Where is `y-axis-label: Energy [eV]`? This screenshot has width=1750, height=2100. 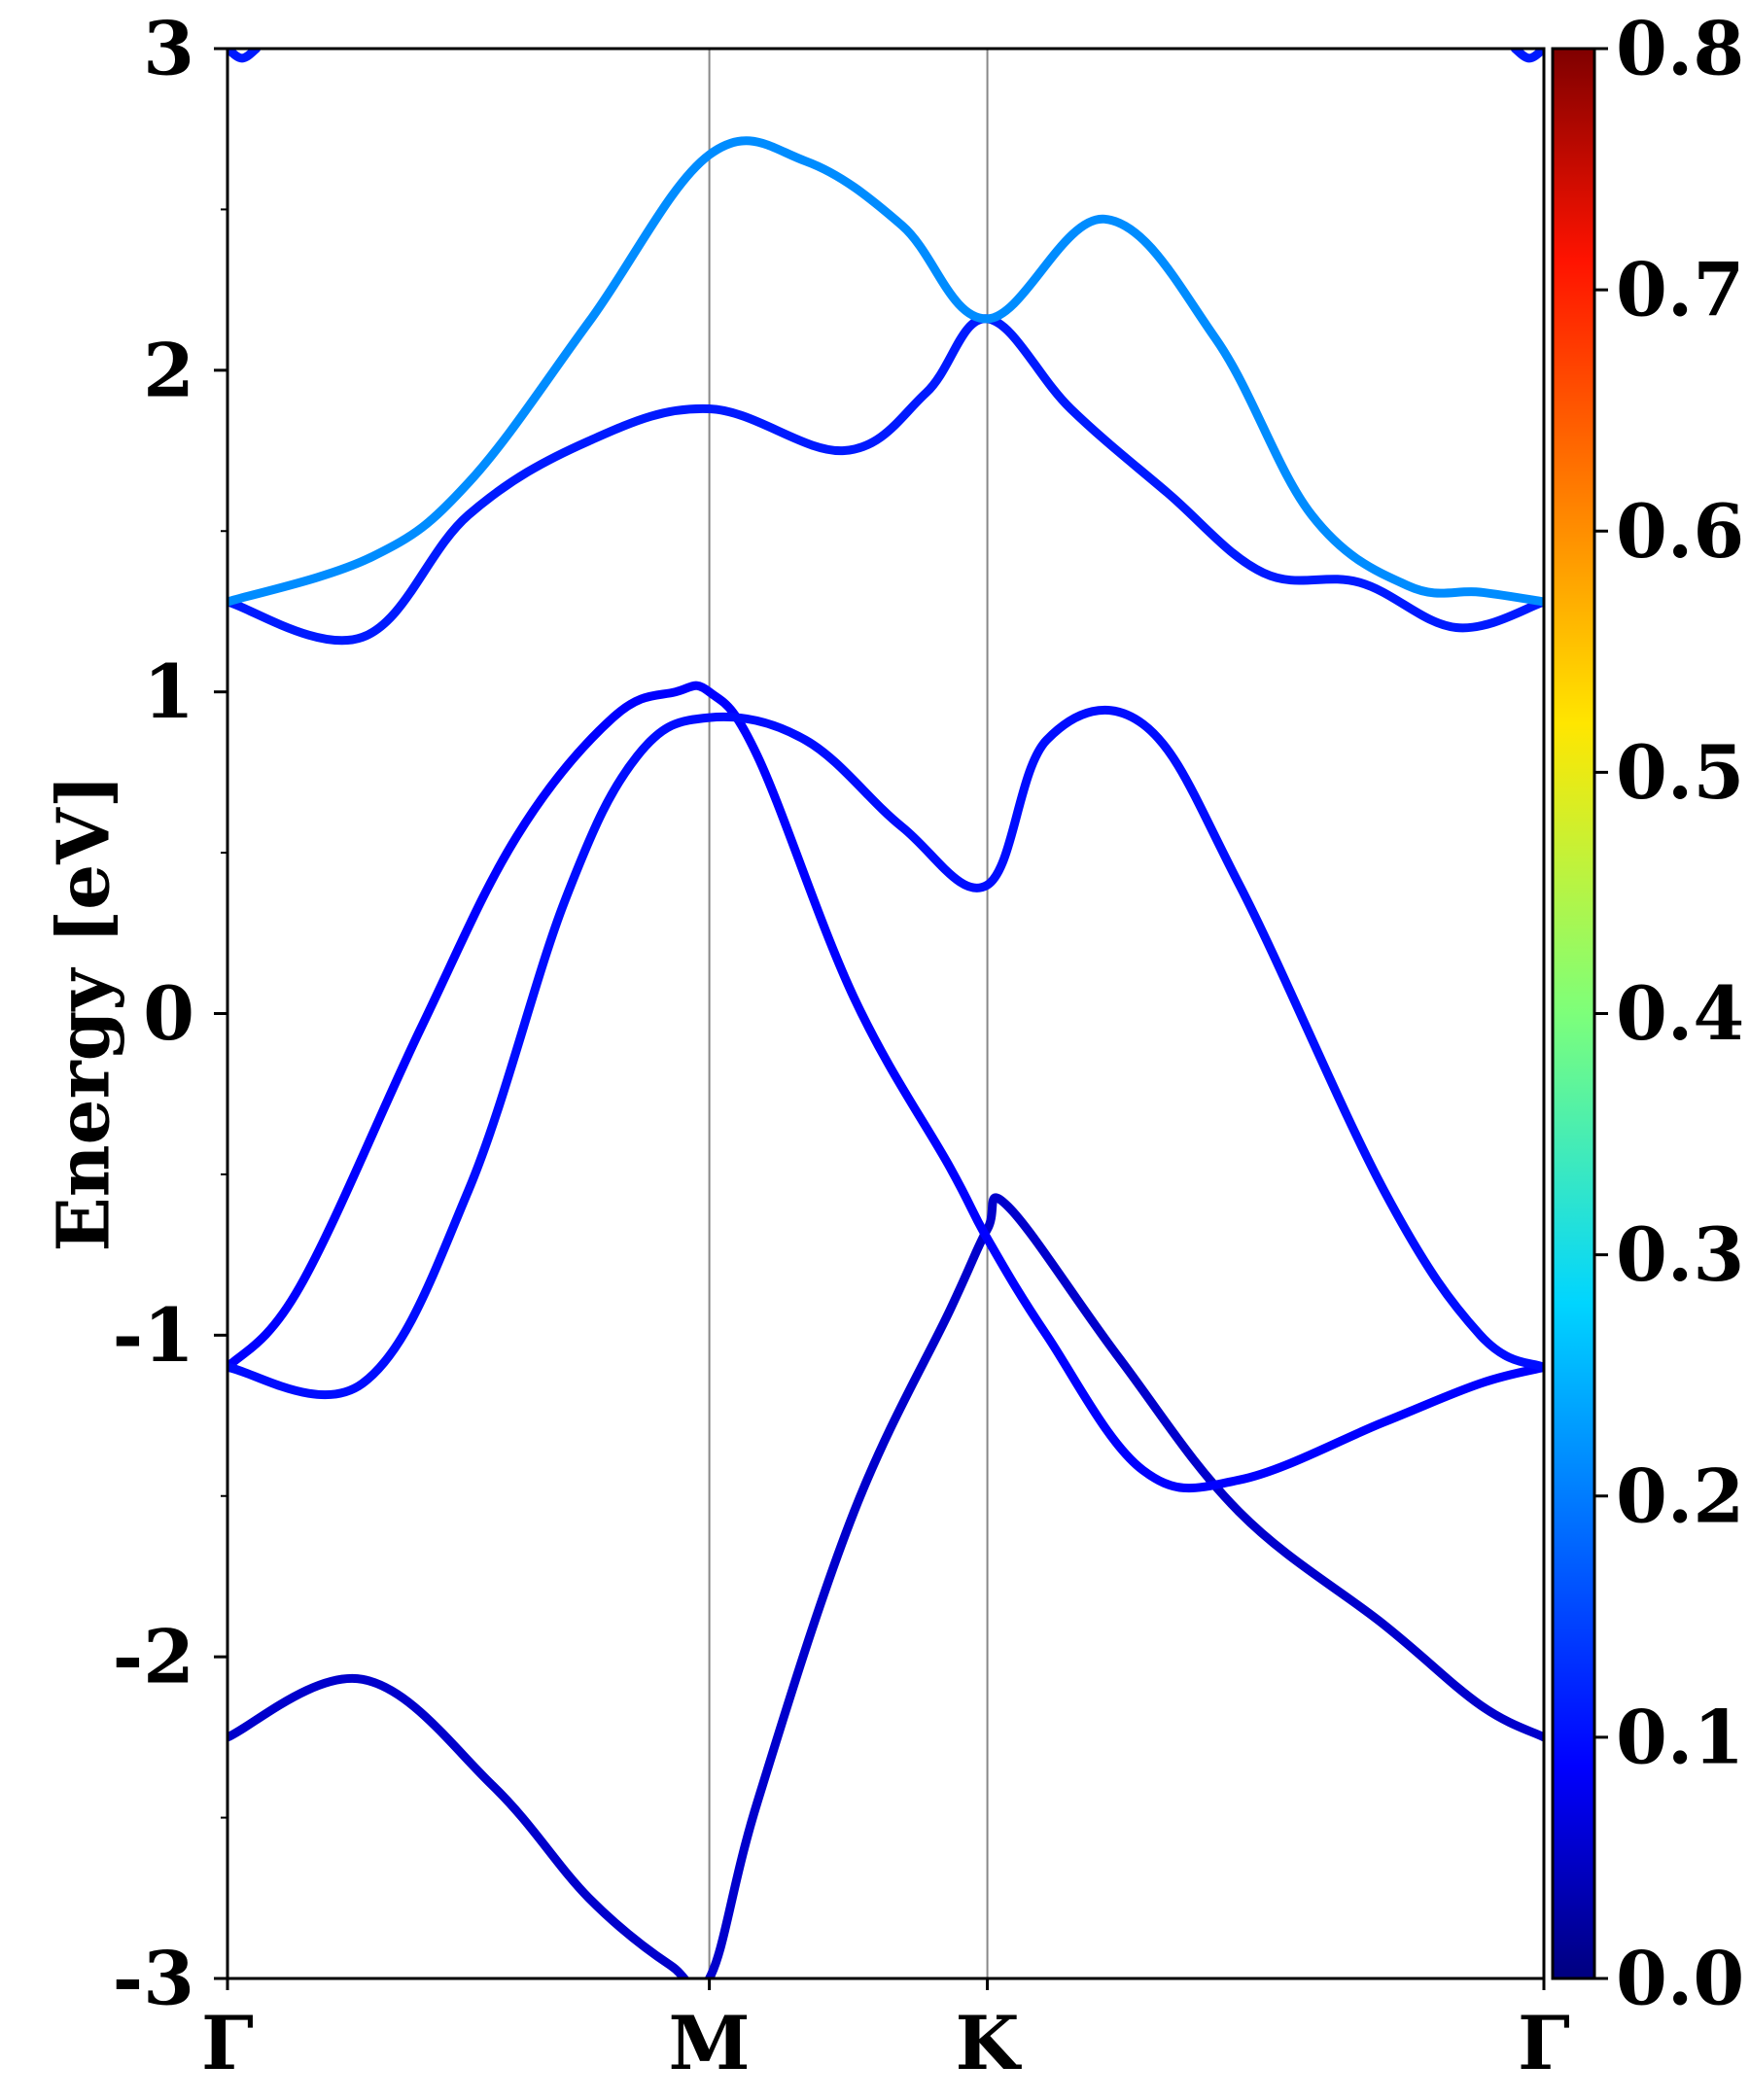
y-axis-label: Energy [eV] is located at coordinates (84, 1012).